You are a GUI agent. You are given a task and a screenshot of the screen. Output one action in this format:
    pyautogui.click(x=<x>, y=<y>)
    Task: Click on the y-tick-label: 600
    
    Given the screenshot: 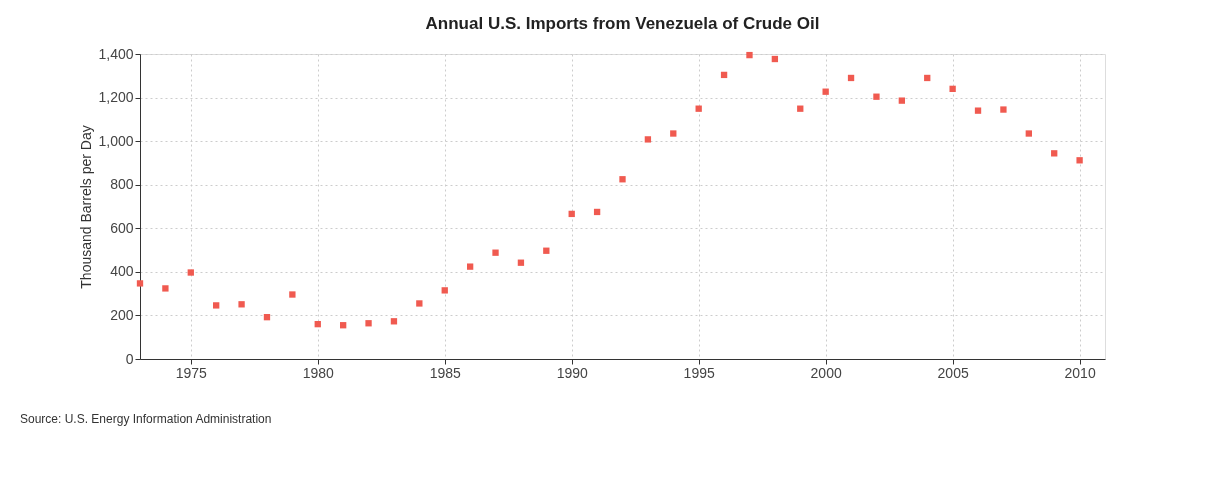 What is the action you would take?
    pyautogui.click(x=122, y=227)
    